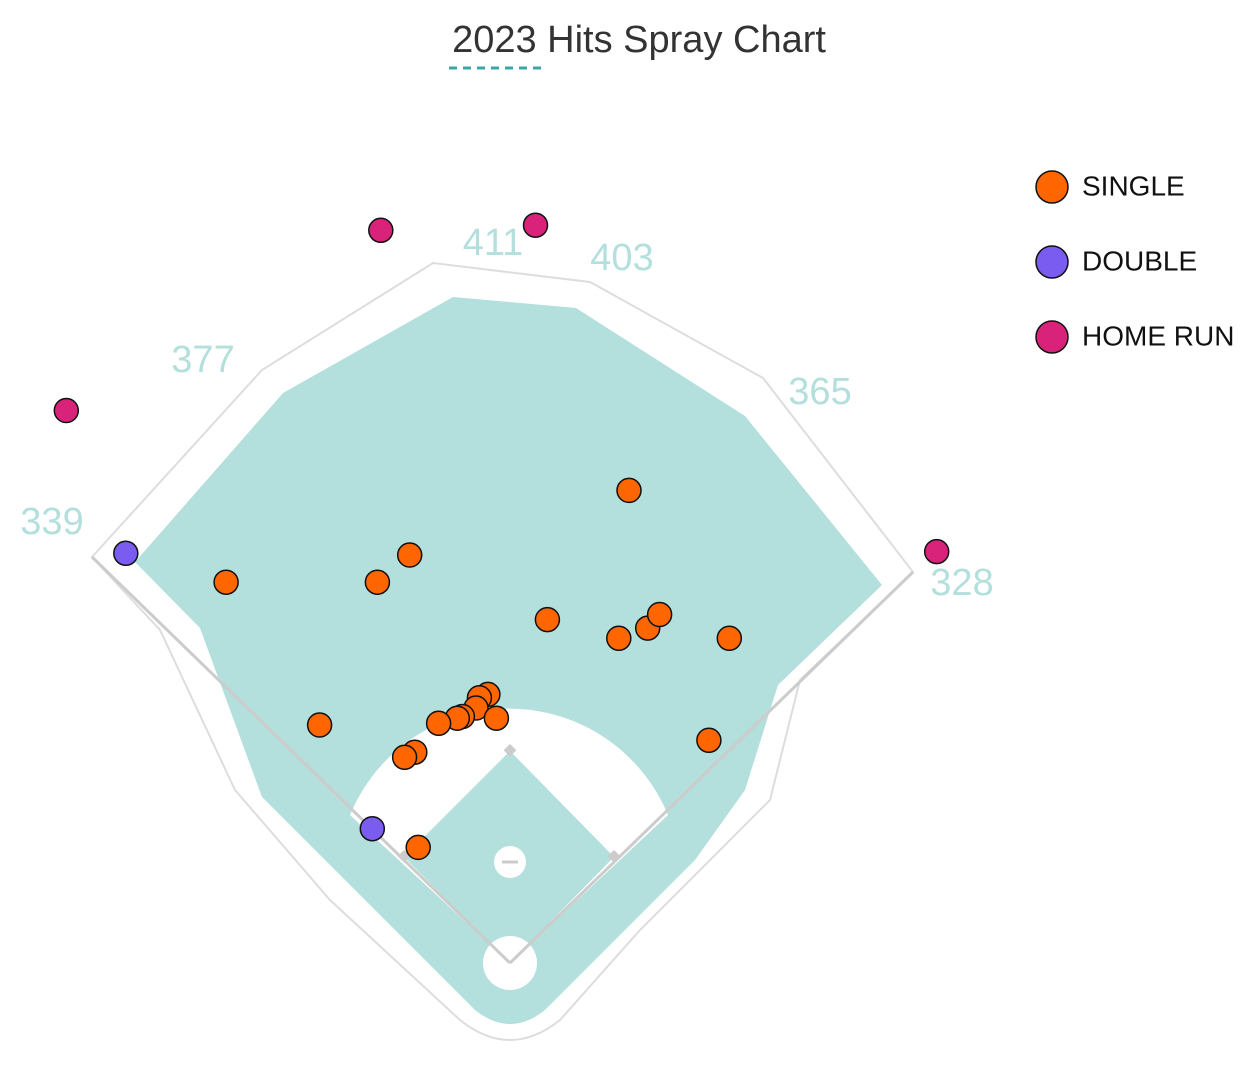  I want to click on legend-label: HOME RUN, so click(1158, 335).